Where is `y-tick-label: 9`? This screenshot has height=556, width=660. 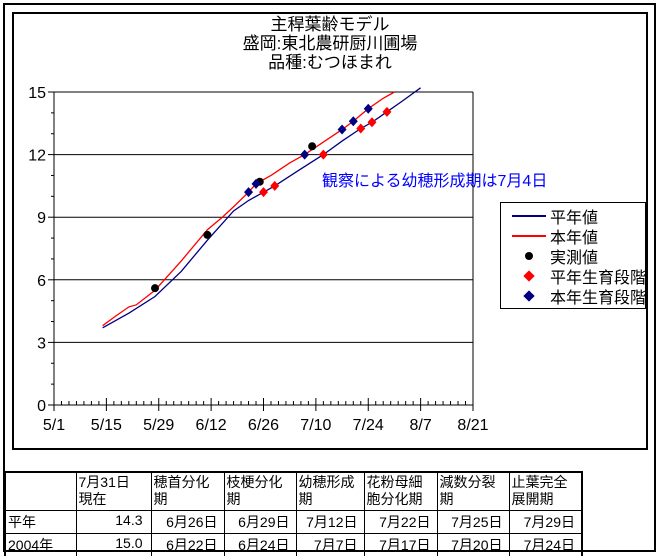
y-tick-label: 9 is located at coordinates (41, 218).